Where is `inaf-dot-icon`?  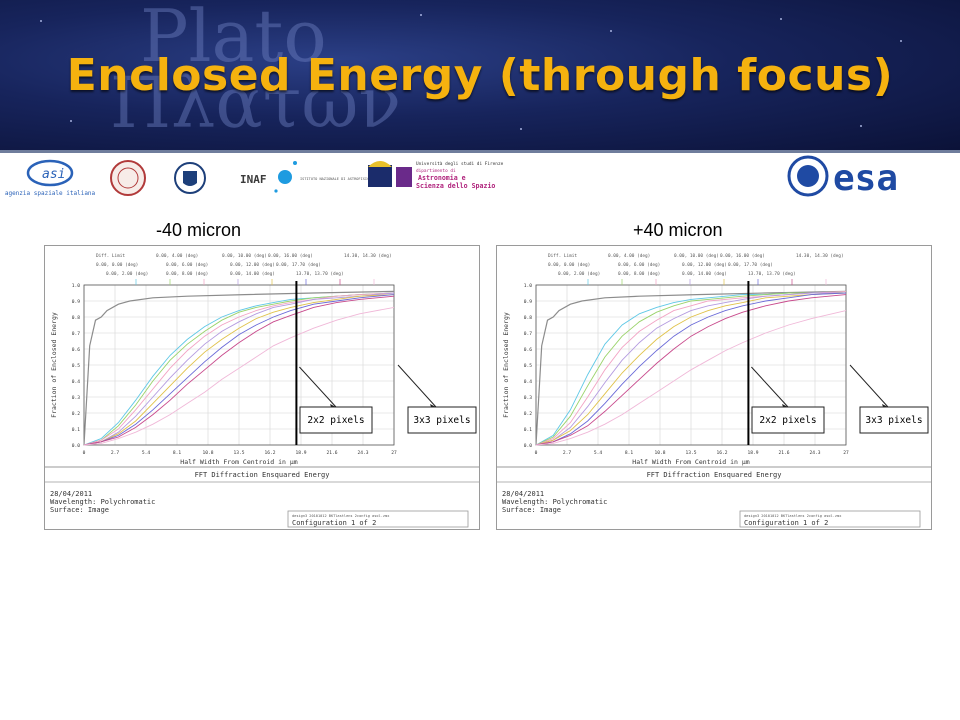 inaf-dot-icon is located at coordinates (285, 177).